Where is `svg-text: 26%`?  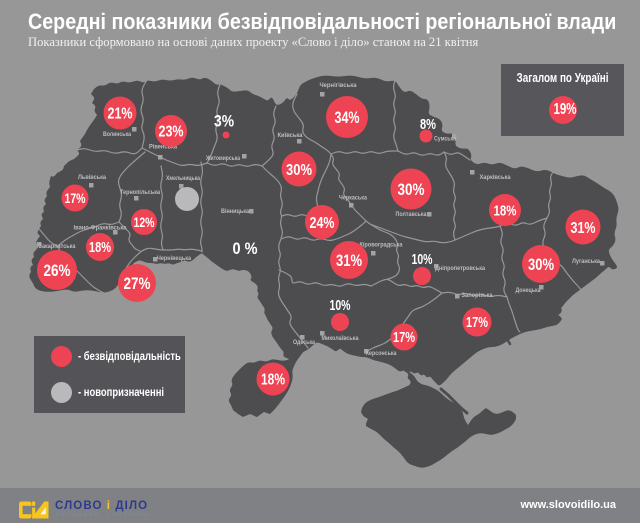 svg-text: 26% is located at coordinates (57, 270).